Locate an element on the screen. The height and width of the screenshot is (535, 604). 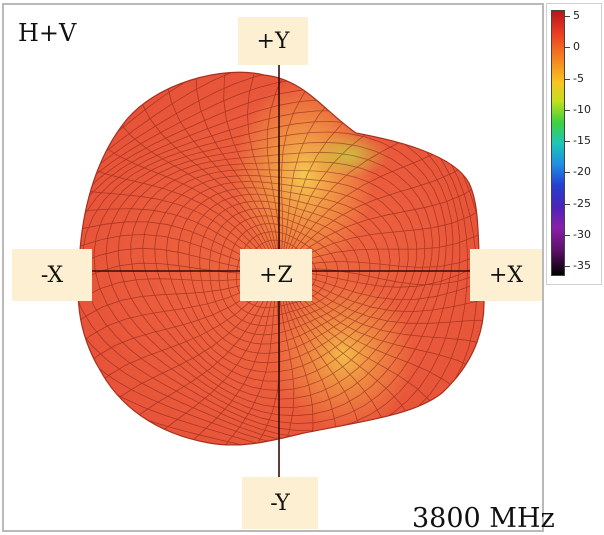
colorbar-tick-label: -15 is located at coordinates (582, 140).